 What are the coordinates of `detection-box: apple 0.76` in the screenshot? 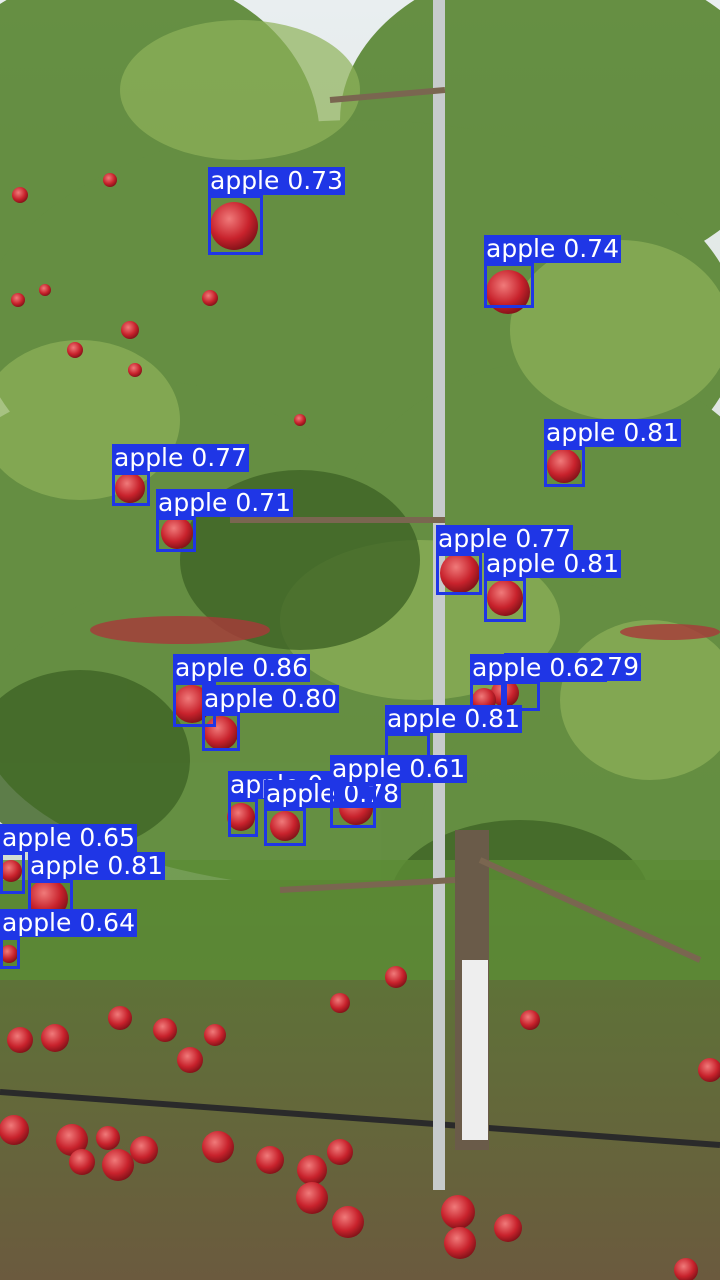 It's located at (296, 804).